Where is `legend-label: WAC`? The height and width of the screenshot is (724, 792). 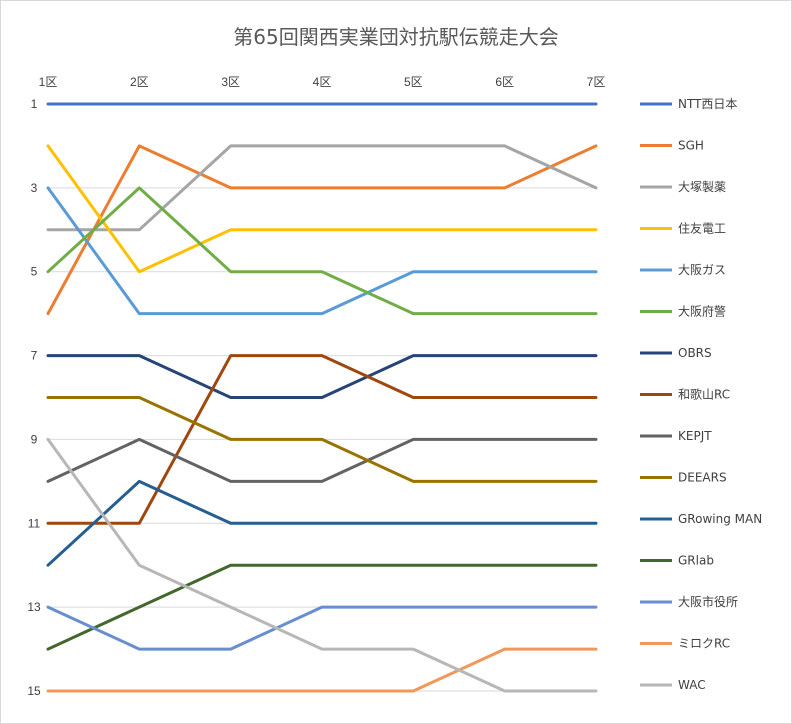 legend-label: WAC is located at coordinates (692, 685).